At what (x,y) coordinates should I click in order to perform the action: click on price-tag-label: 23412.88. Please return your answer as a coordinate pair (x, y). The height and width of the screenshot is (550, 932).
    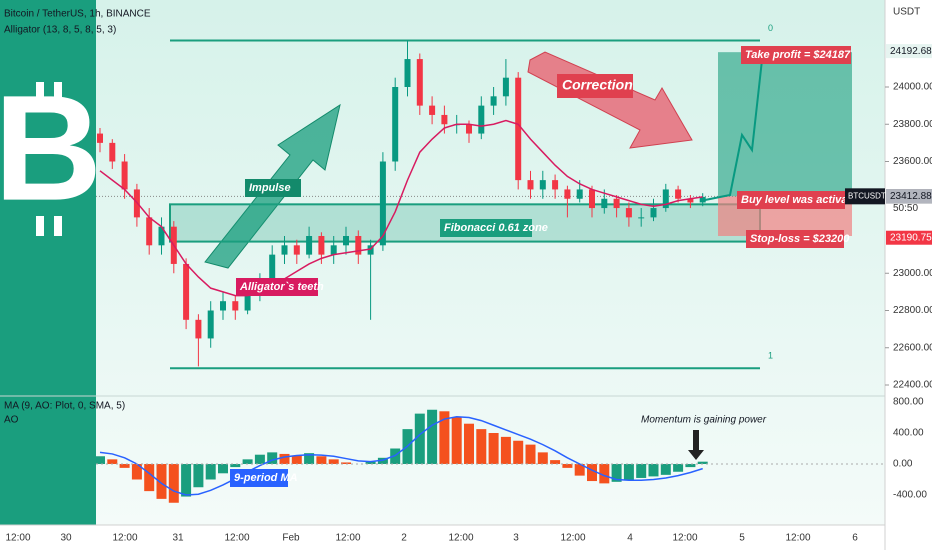
    Looking at the image, I should click on (911, 196).